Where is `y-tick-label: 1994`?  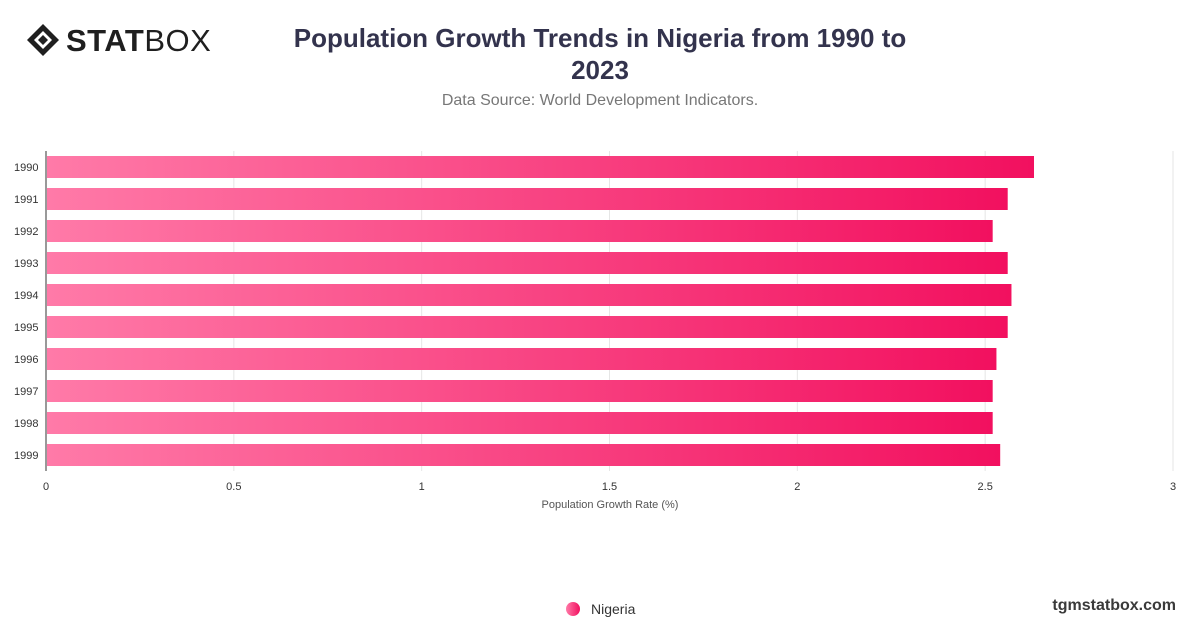
y-tick-label: 1994 is located at coordinates (26, 296).